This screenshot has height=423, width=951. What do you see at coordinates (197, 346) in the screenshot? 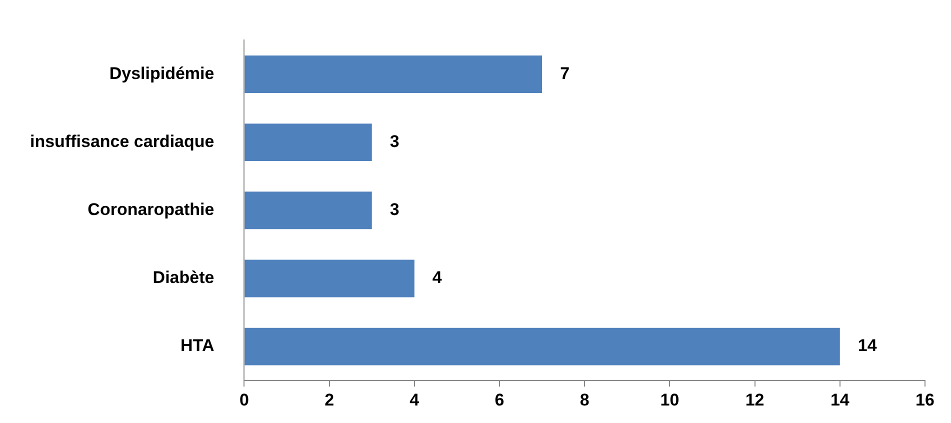
I see `y-tick-label: HTA` at bounding box center [197, 346].